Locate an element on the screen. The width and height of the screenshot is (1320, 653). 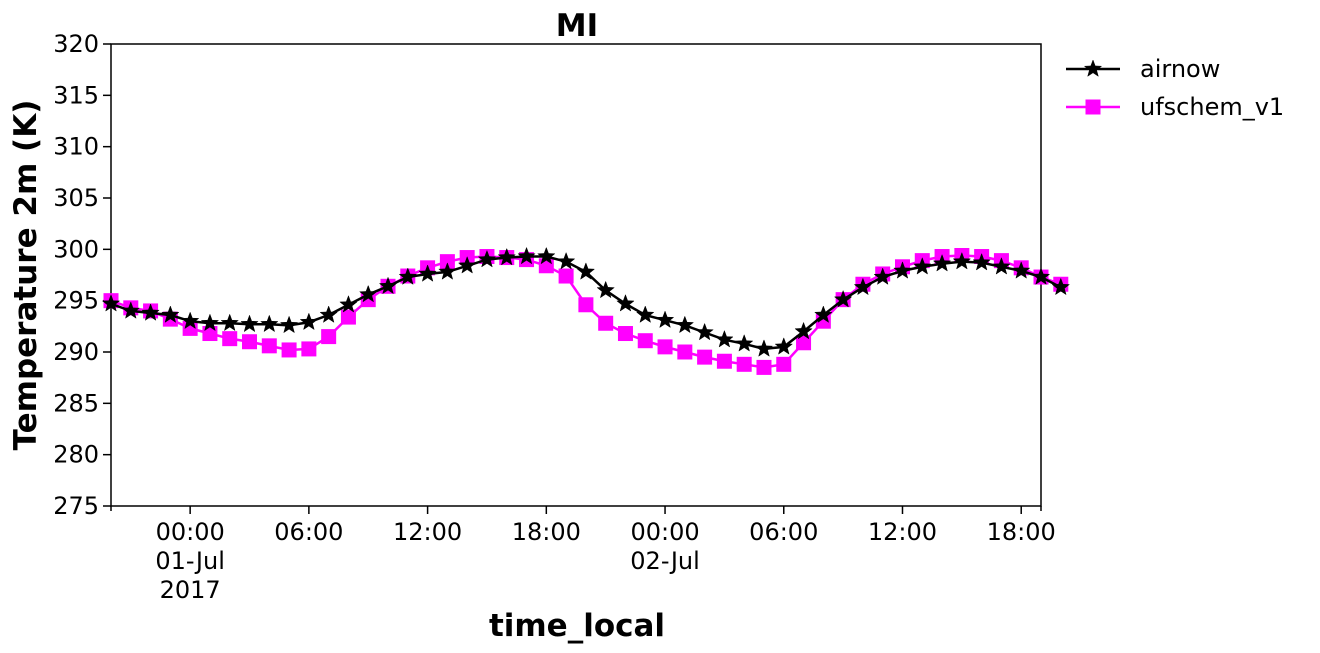
legend: airnow ufschem_v1 is located at coordinates (1175, 88).